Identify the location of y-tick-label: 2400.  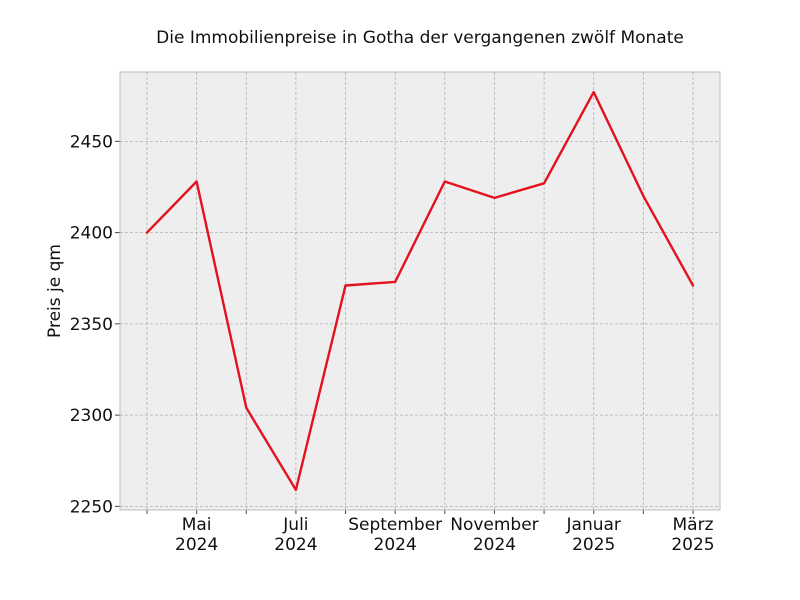
(91, 234).